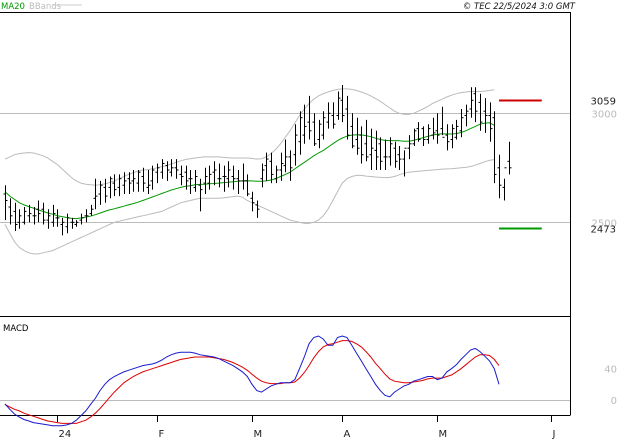 This screenshot has height=440, width=627. I want to click on support-level-label: 2473, so click(603, 230).